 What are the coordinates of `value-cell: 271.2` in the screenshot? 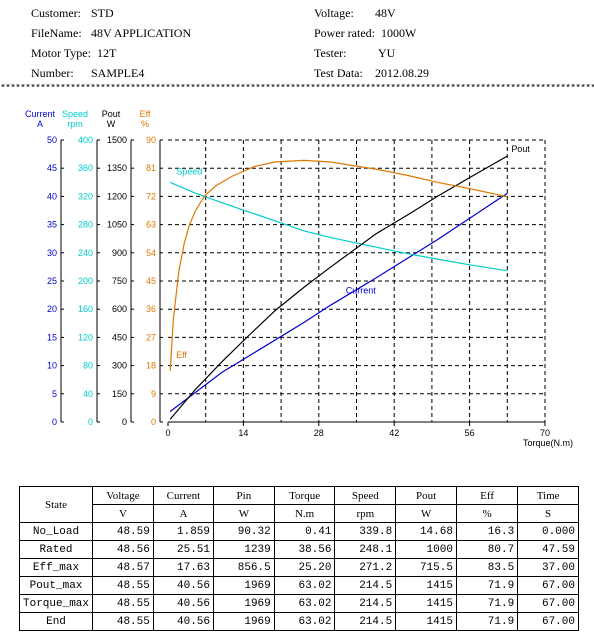 It's located at (365, 567).